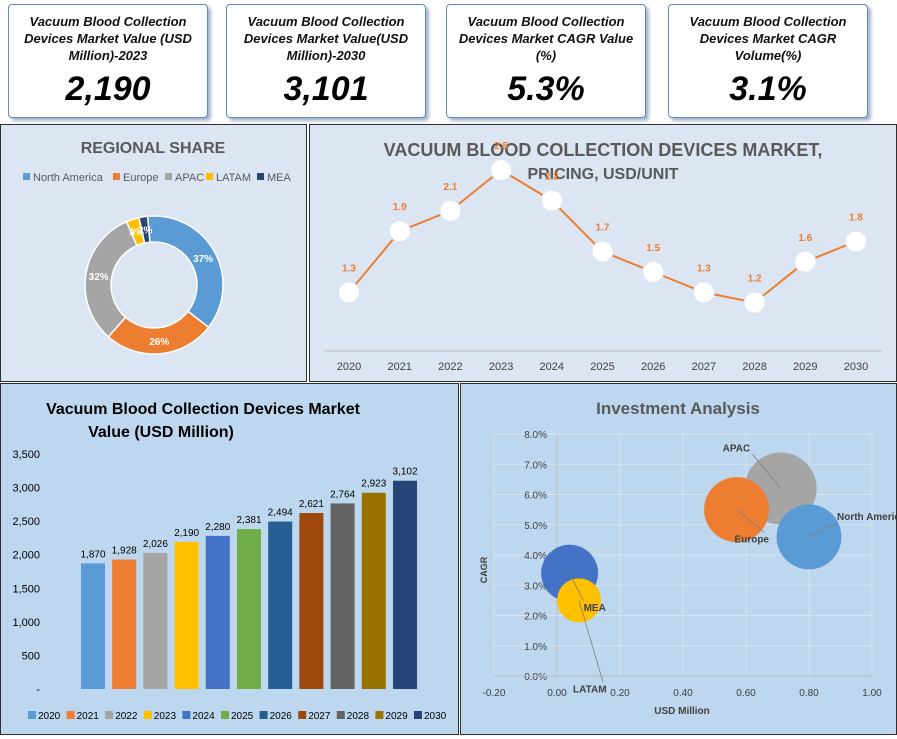 This screenshot has height=739, width=897. I want to click on y-axis-label: CAGR, so click(484, 569).